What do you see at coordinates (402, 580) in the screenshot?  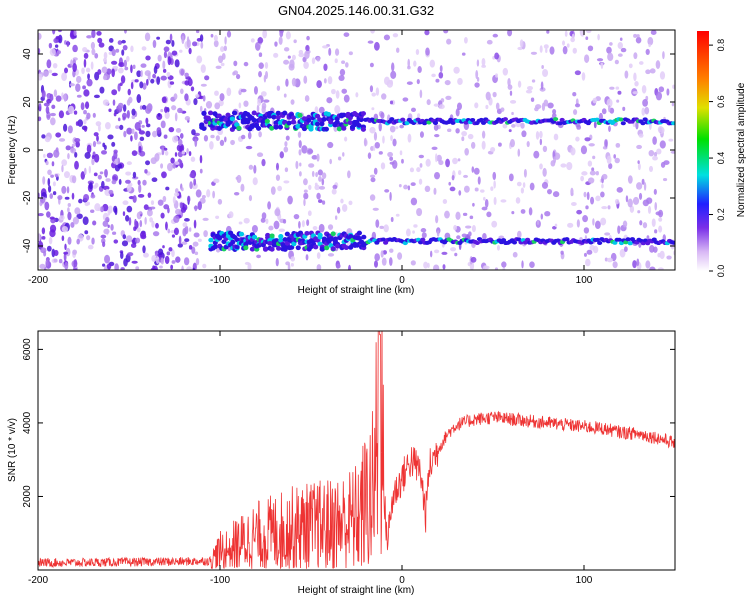 I see `snr-xtick-label: 0` at bounding box center [402, 580].